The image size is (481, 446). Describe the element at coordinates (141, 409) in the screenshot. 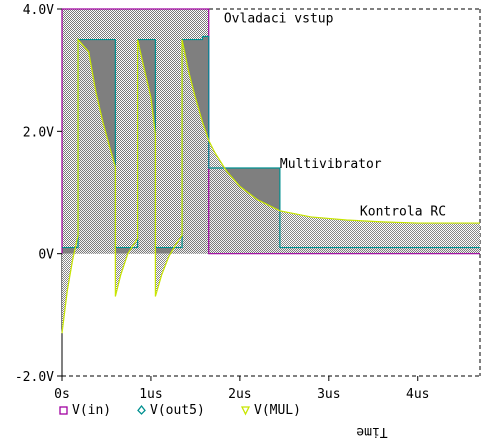

I see `legend-marker-diamond` at that location.